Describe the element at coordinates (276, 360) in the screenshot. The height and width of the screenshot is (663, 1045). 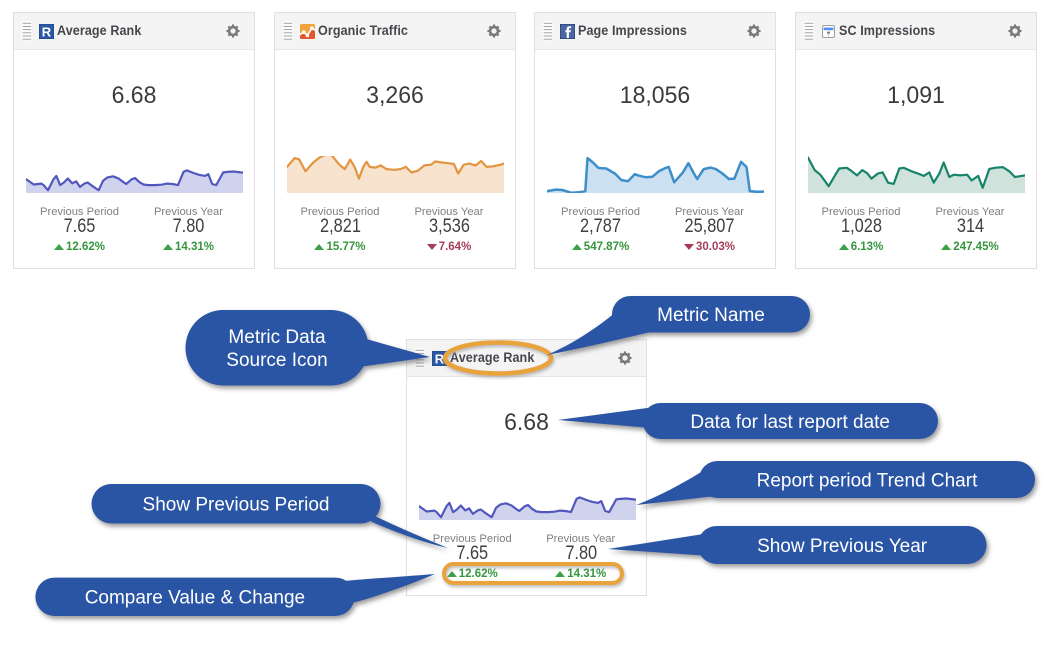
I see `svg-text: Source Icon` at that location.